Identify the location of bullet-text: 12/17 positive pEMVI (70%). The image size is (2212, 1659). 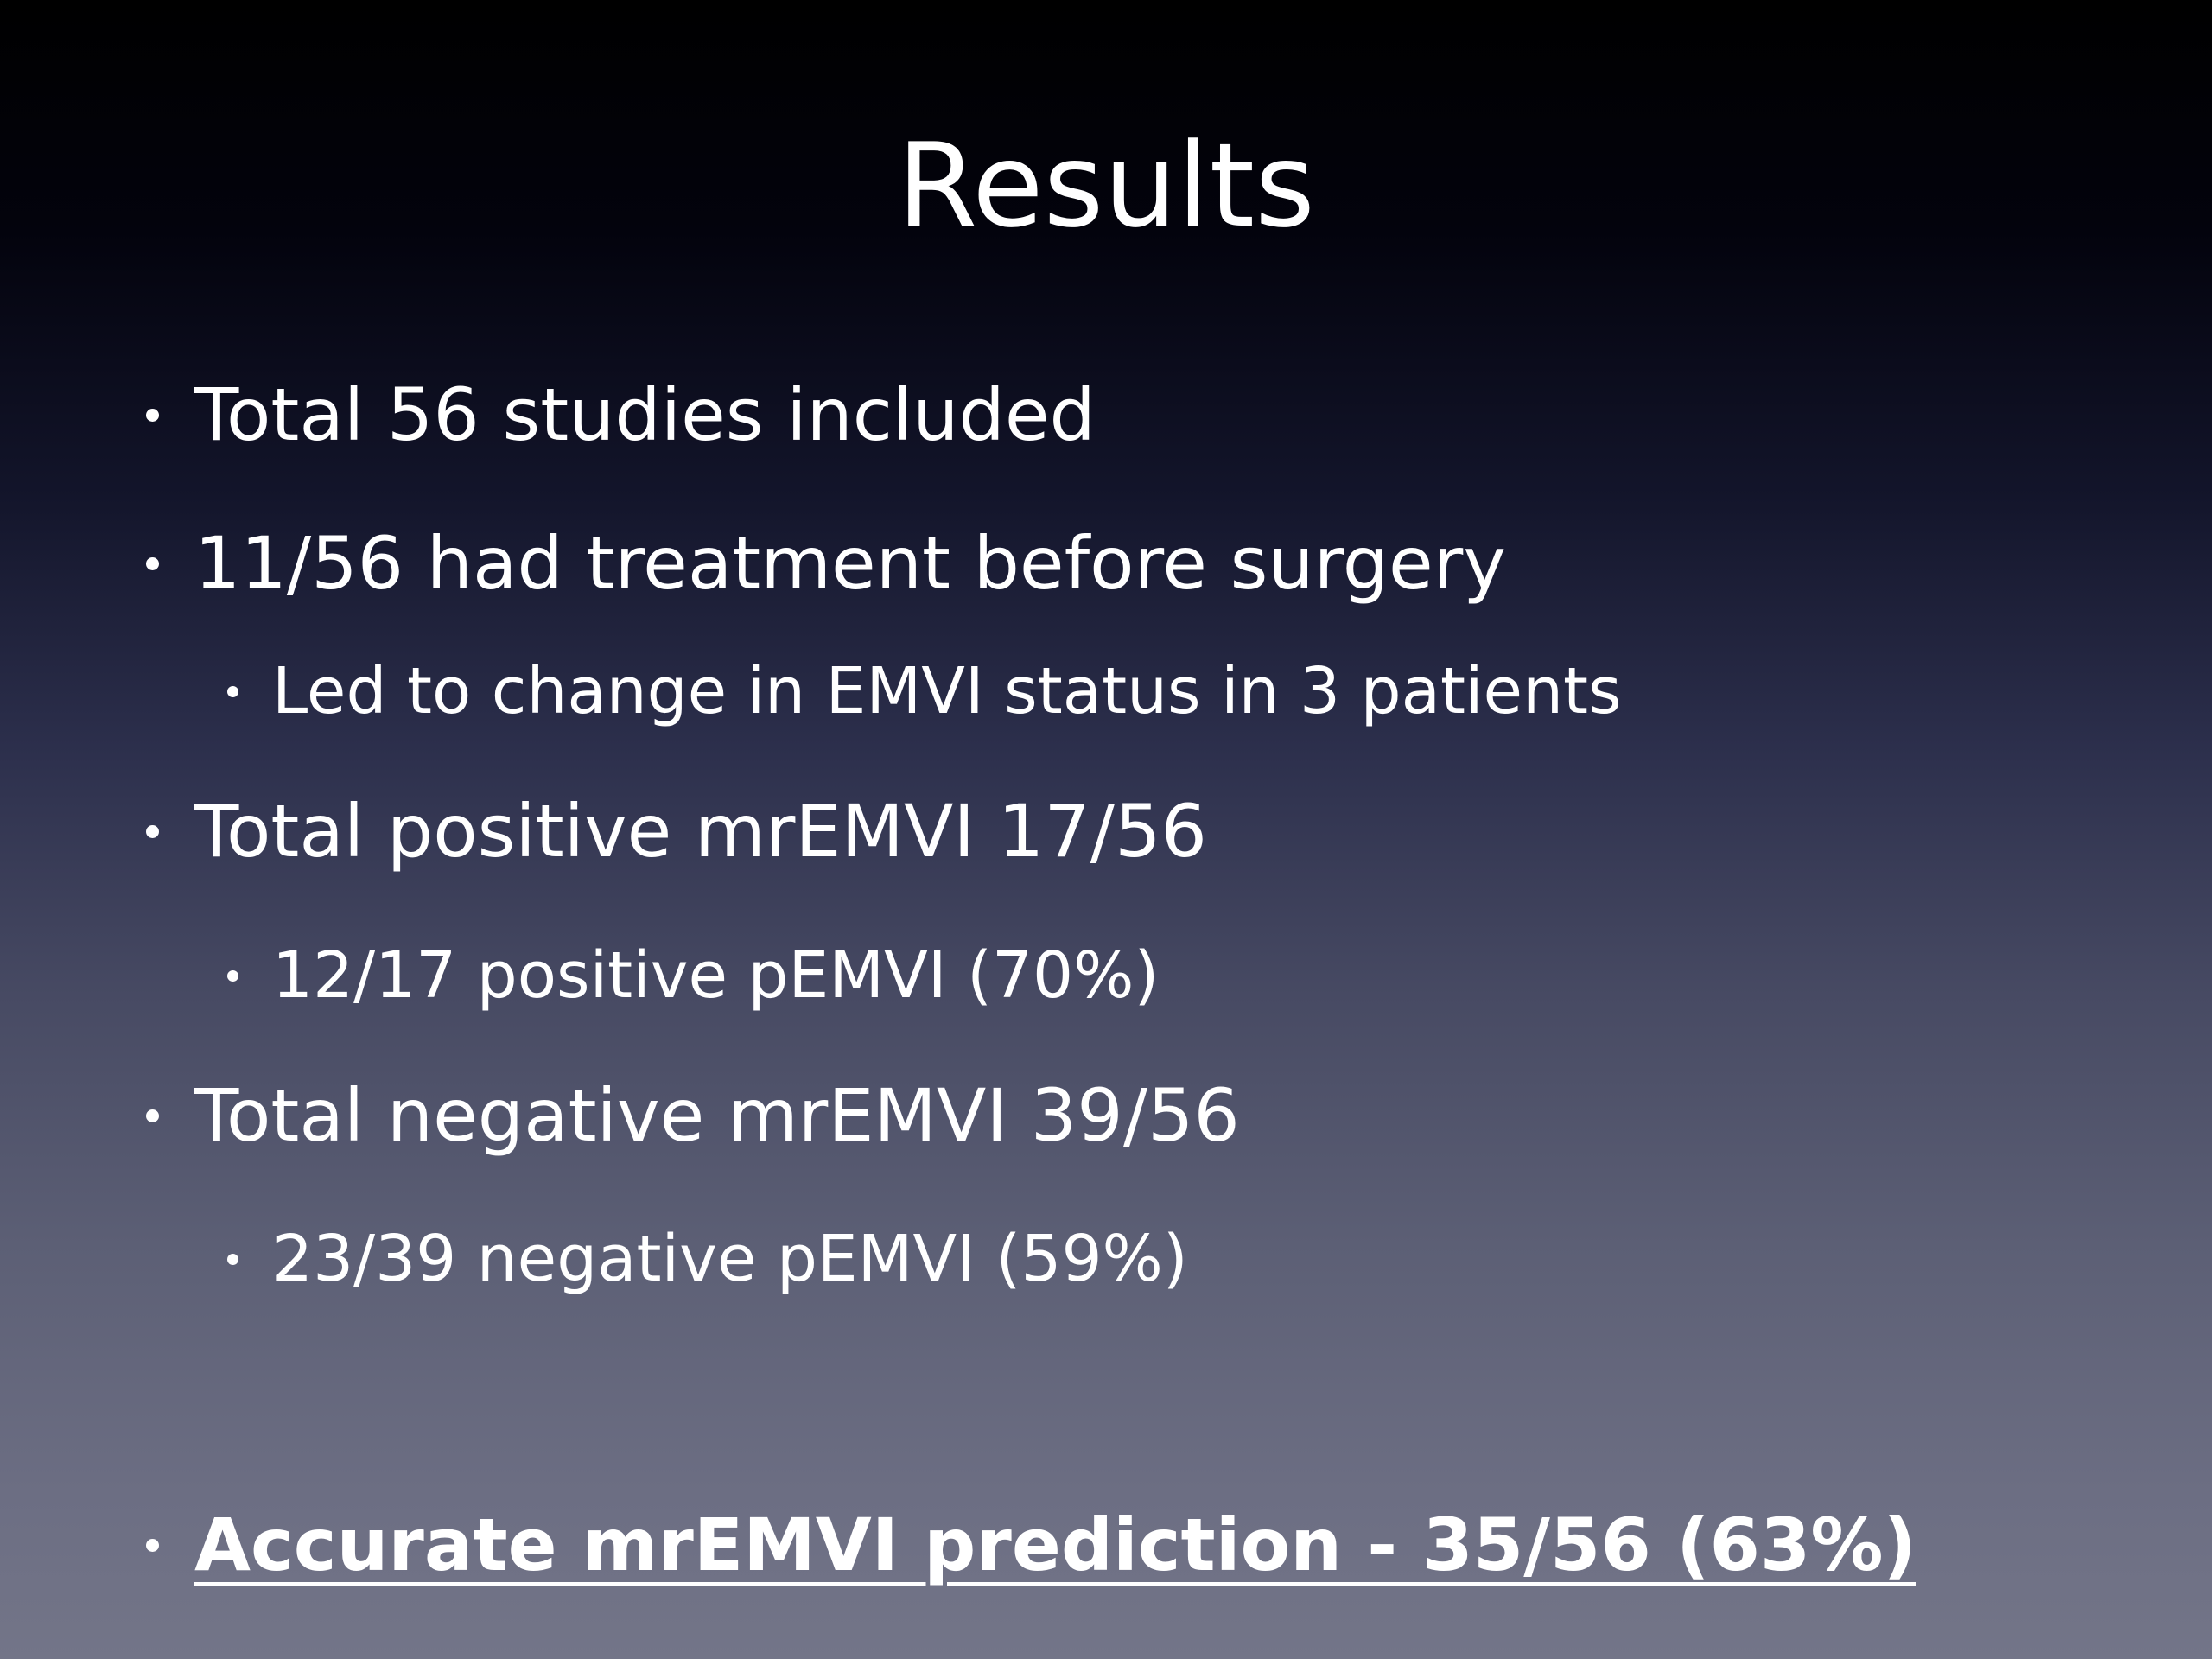
(716, 975).